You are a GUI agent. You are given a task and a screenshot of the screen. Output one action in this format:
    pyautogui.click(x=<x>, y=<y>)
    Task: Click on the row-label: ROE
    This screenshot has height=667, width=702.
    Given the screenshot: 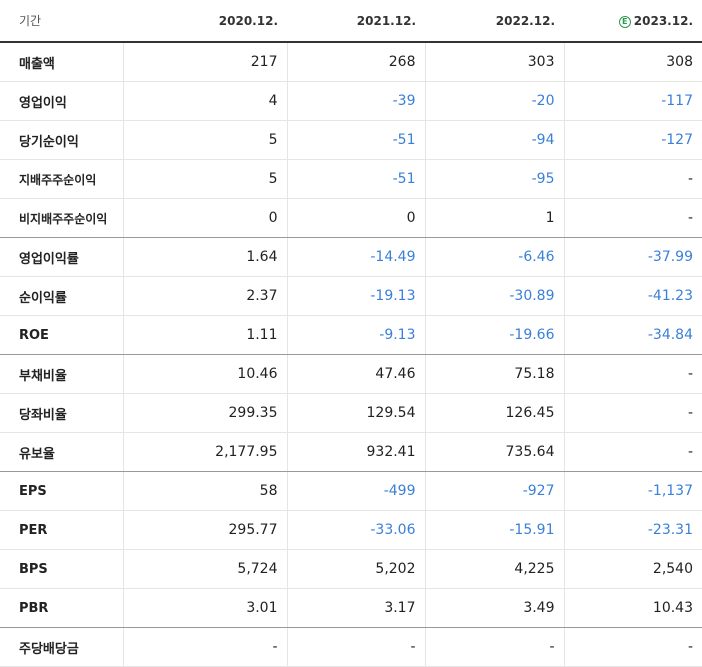 What is the action you would take?
    pyautogui.click(x=61, y=335)
    